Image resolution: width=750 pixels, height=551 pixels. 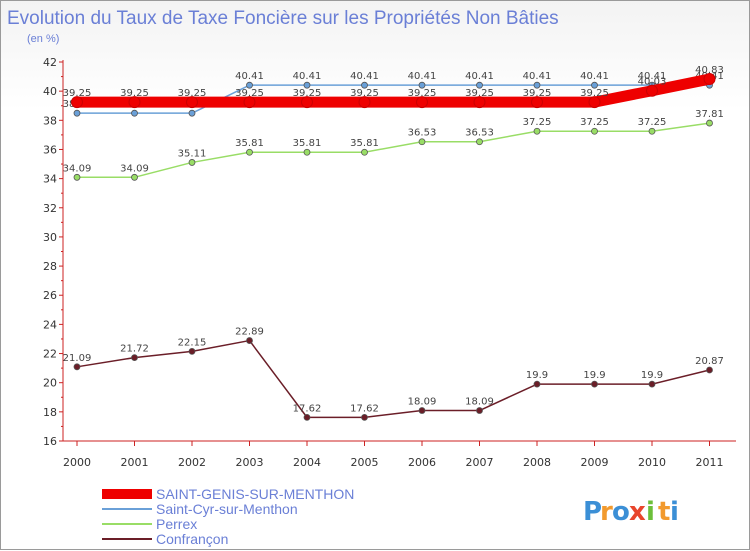 I want to click on proxiti-logo: Pr o x i t i, so click(x=631, y=512).